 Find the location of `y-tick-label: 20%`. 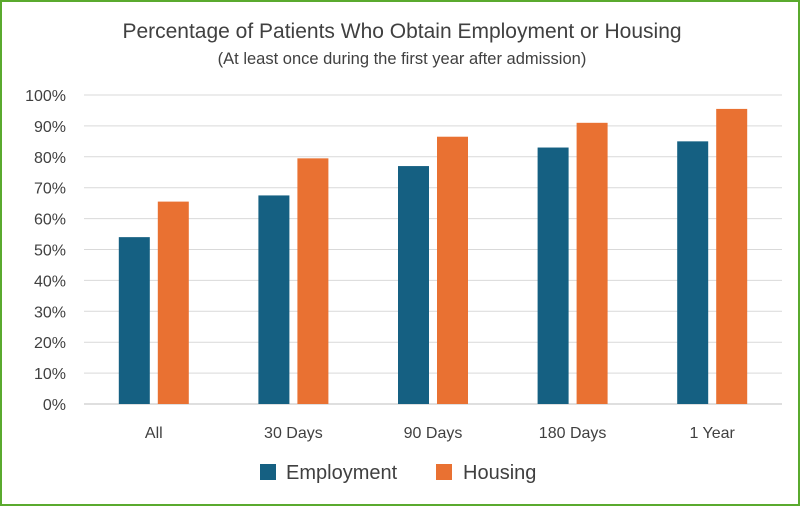

y-tick-label: 20% is located at coordinates (50, 343).